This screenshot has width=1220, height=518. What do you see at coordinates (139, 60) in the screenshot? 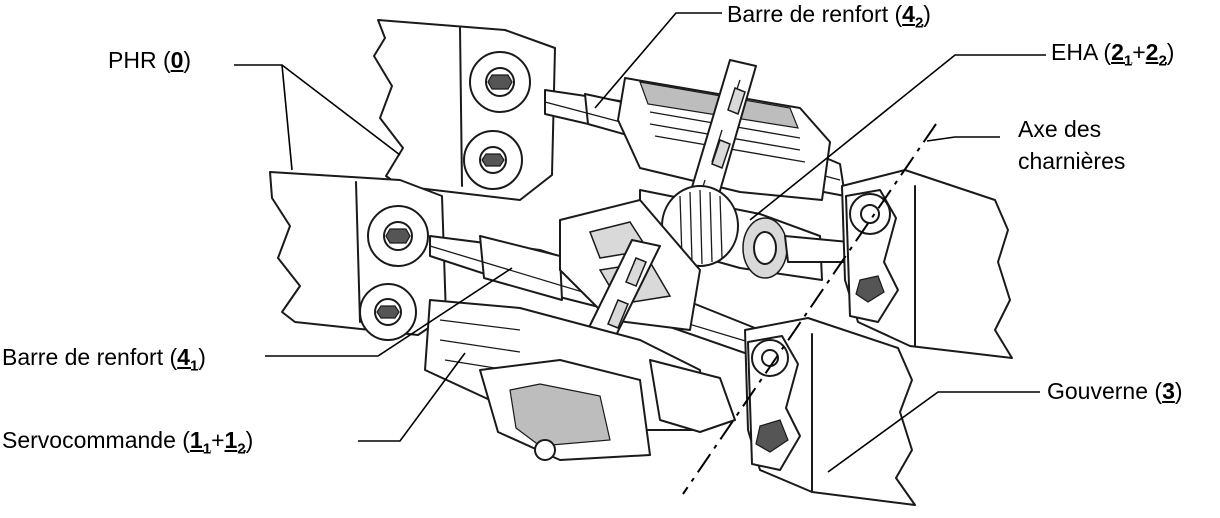
I see `label-phr-text: PHR (` at bounding box center [139, 60].